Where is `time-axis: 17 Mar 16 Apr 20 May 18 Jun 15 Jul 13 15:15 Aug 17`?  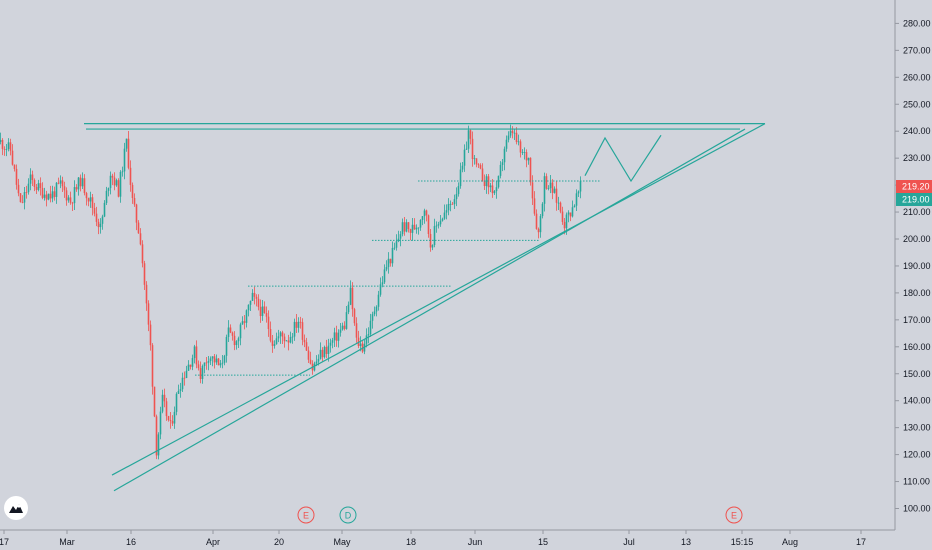
time-axis: 17 Mar 16 Apr 20 May 18 Jun 15 Jul 13 15:15 Aug 17 is located at coordinates (433, 538).